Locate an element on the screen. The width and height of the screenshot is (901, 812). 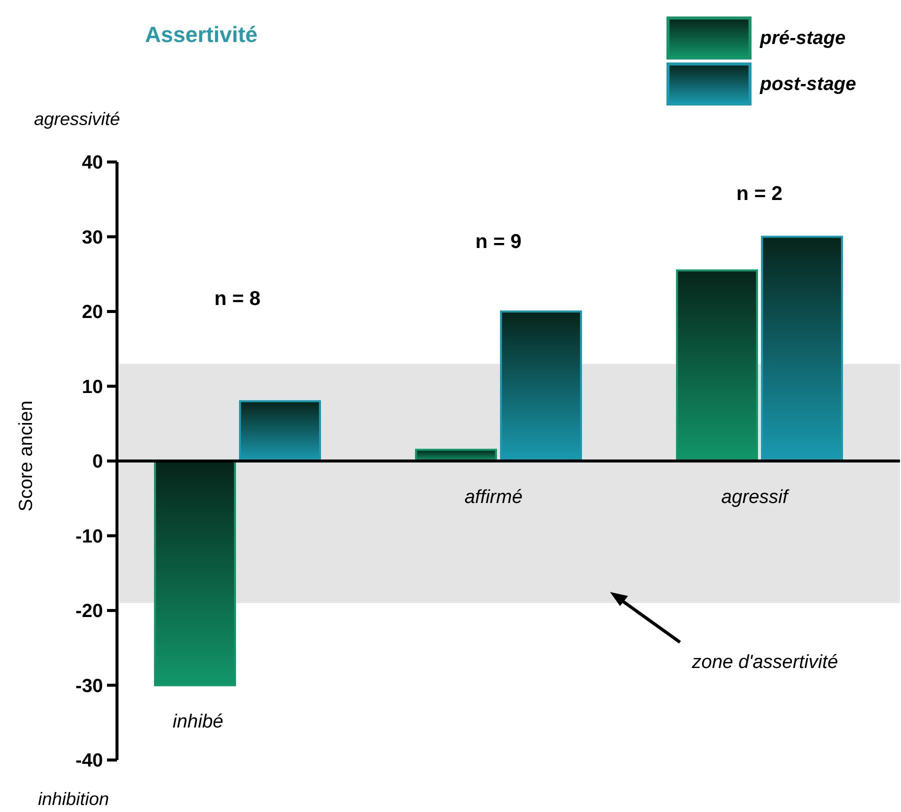
x-tick-label: inhibé is located at coordinates (198, 721).